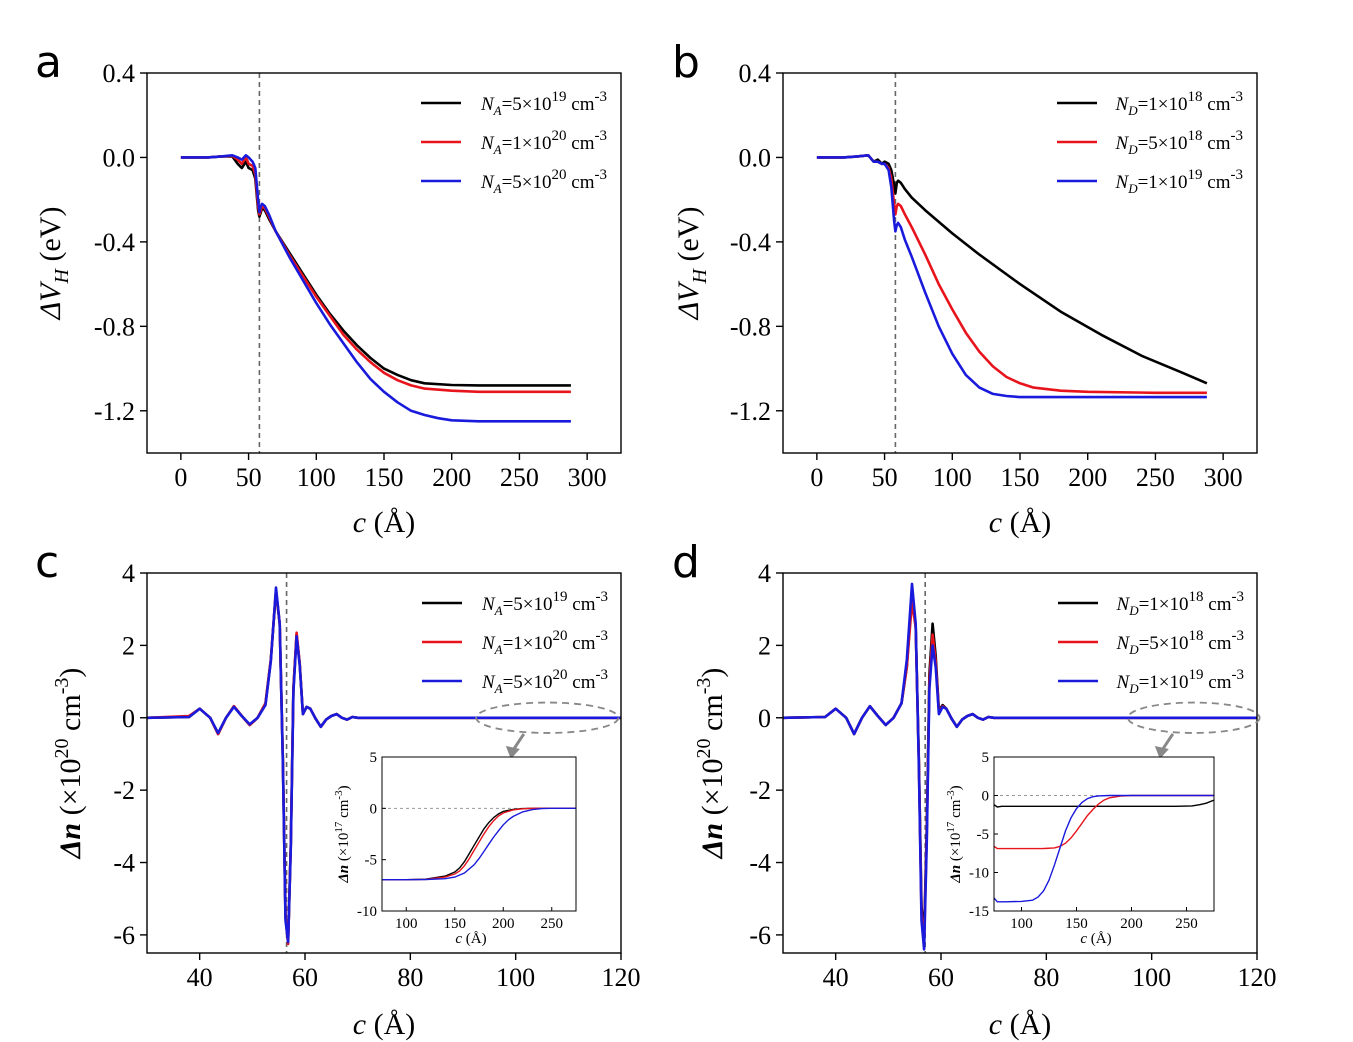 The image size is (1353, 1042). I want to click on x-tick-label: 250, so click(1155, 477).